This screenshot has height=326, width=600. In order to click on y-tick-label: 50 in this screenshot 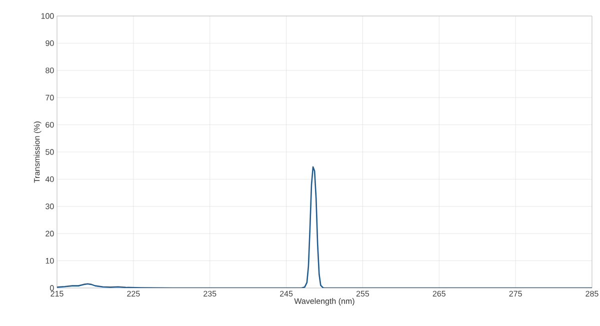, I will do `click(50, 152)`.